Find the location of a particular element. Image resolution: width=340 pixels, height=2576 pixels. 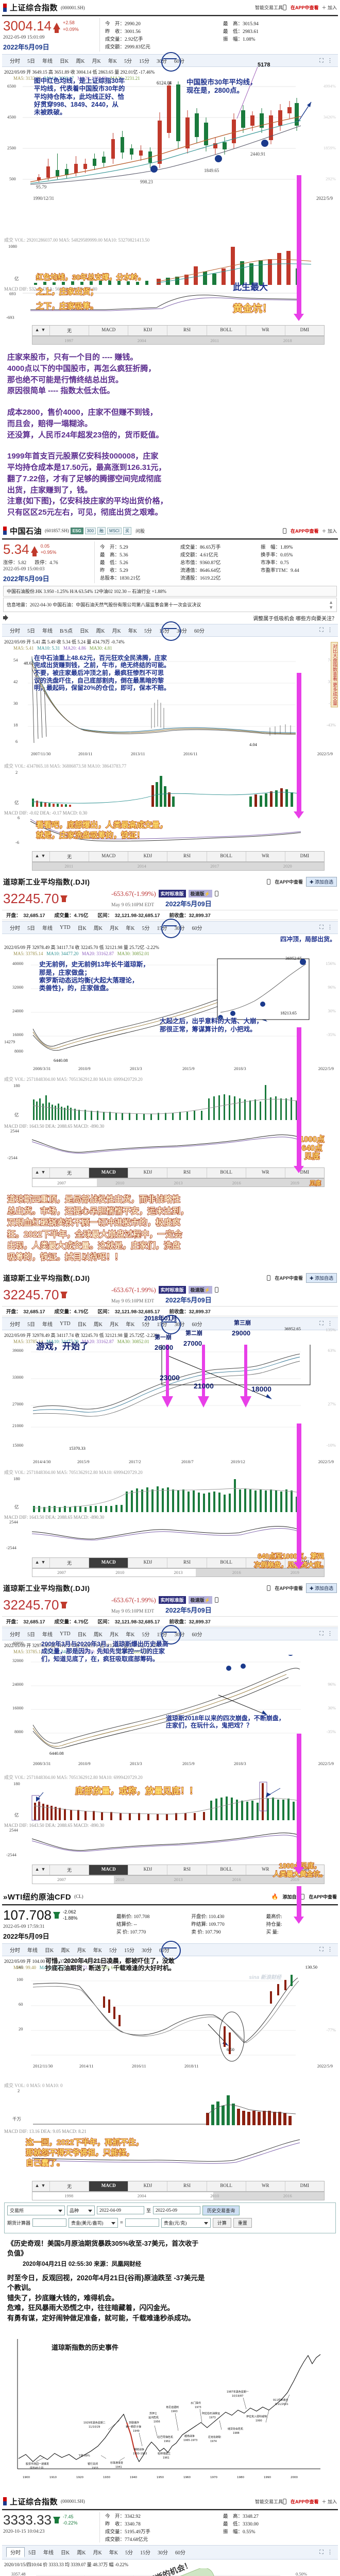

tab-yeark: 年K is located at coordinates (113, 60).